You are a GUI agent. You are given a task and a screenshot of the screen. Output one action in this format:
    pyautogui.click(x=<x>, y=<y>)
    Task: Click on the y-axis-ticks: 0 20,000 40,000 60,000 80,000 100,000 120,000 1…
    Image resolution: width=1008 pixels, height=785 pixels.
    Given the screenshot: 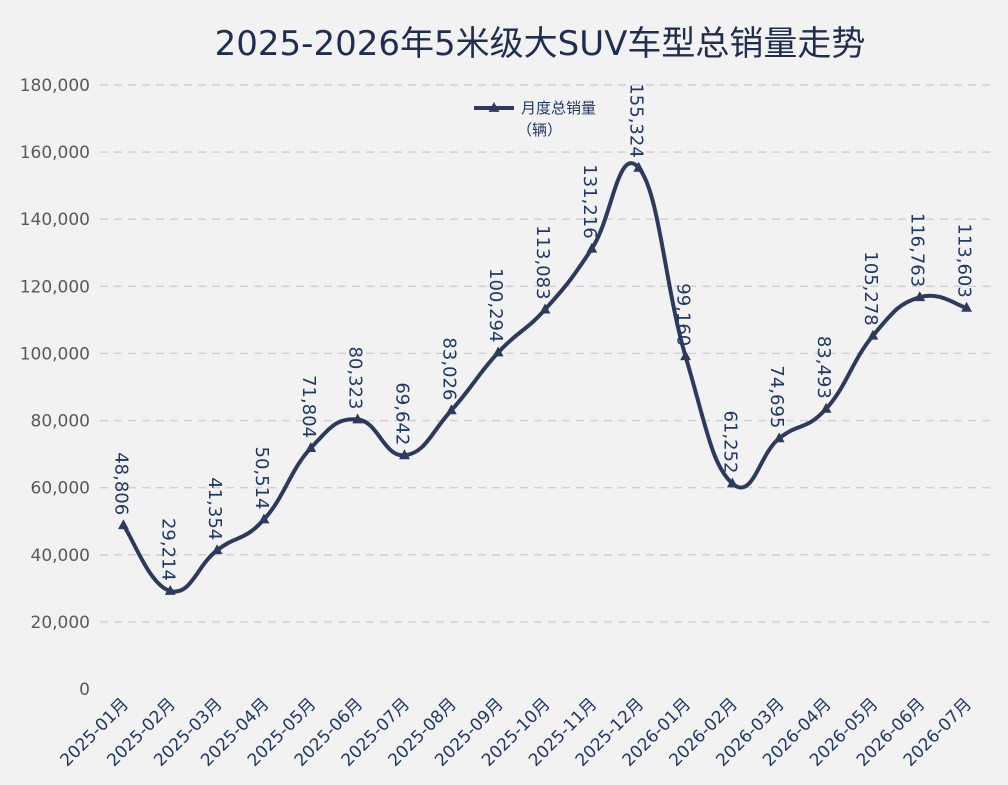 What is the action you would take?
    pyautogui.click(x=55, y=388)
    